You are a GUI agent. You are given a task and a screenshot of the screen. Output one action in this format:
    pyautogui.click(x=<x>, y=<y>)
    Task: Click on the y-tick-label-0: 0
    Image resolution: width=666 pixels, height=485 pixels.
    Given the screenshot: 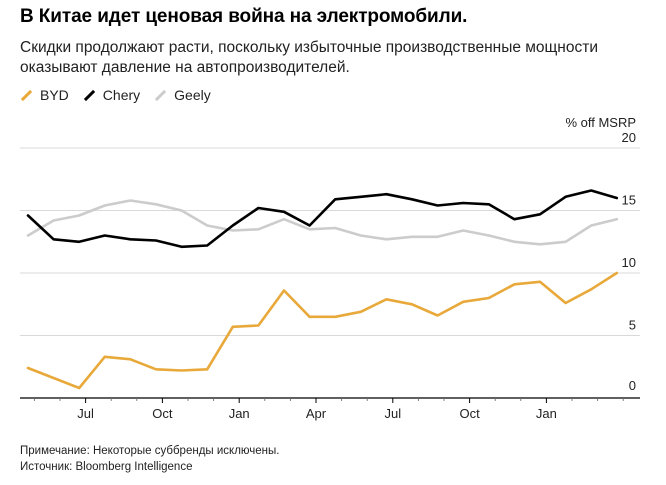 What is the action you would take?
    pyautogui.click(x=632, y=385)
    